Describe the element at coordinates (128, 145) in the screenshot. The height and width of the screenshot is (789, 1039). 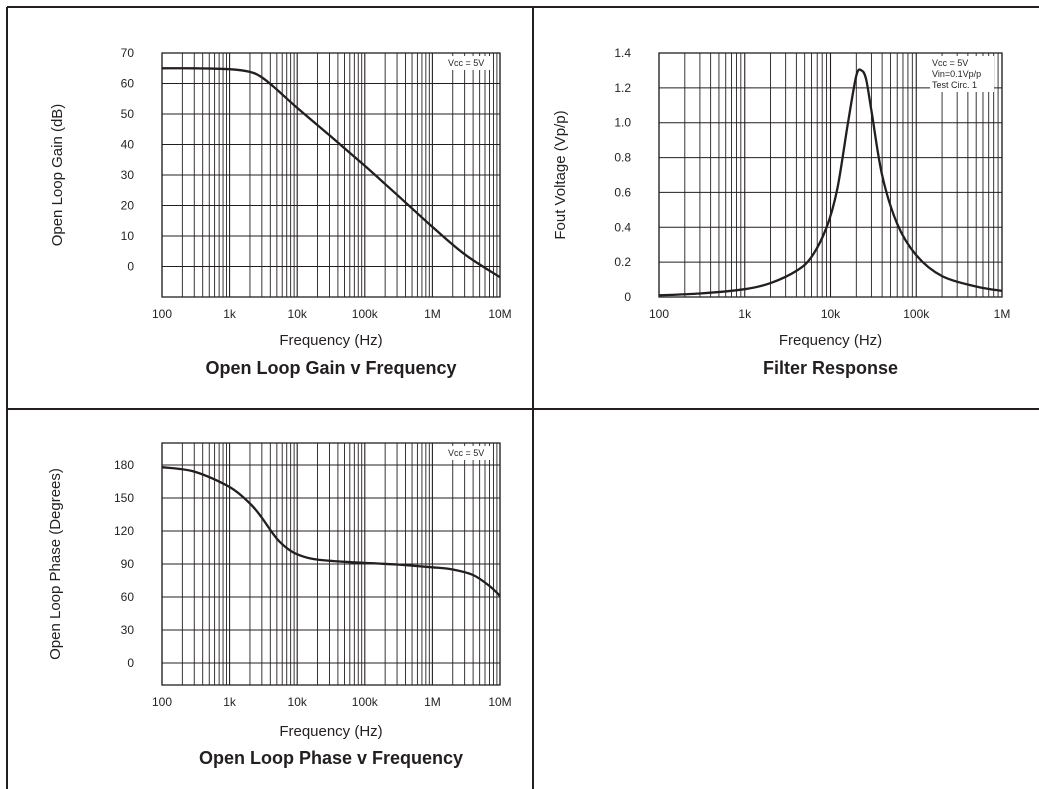
I see `y-tick-label: 40` at that location.